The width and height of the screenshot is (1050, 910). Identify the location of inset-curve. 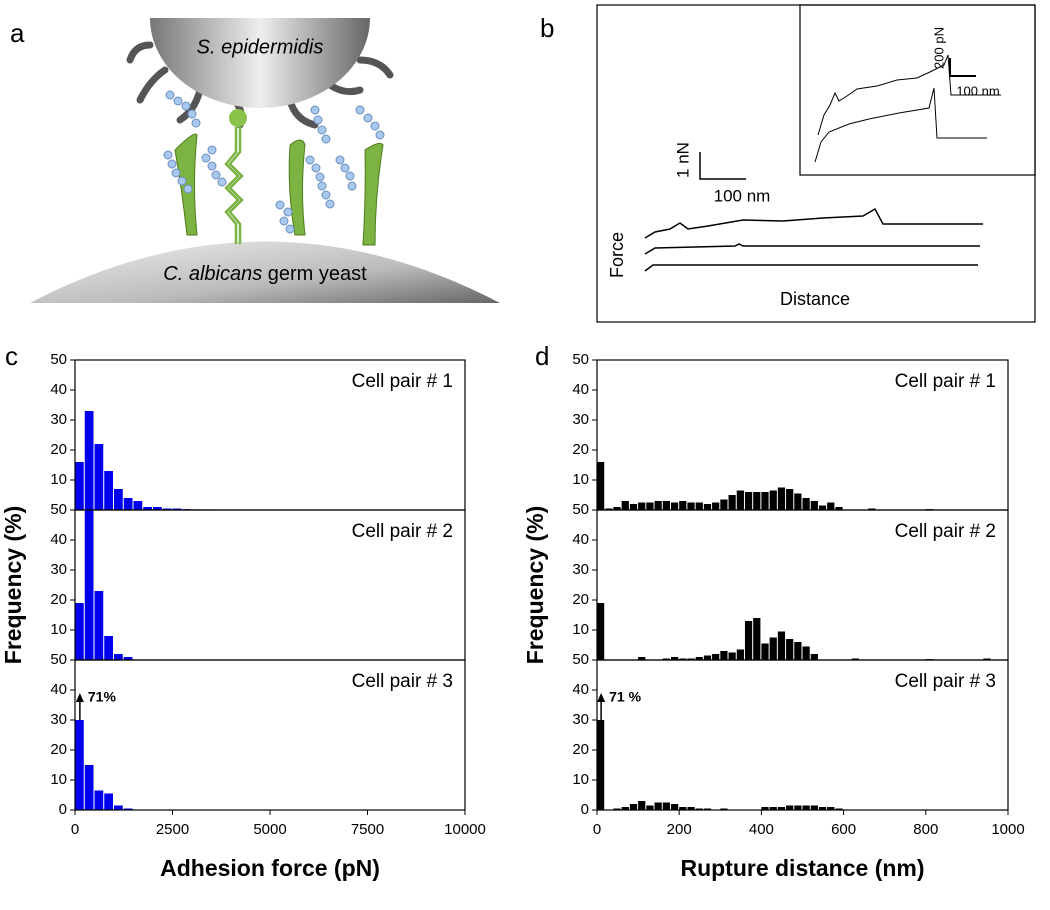
(909, 95).